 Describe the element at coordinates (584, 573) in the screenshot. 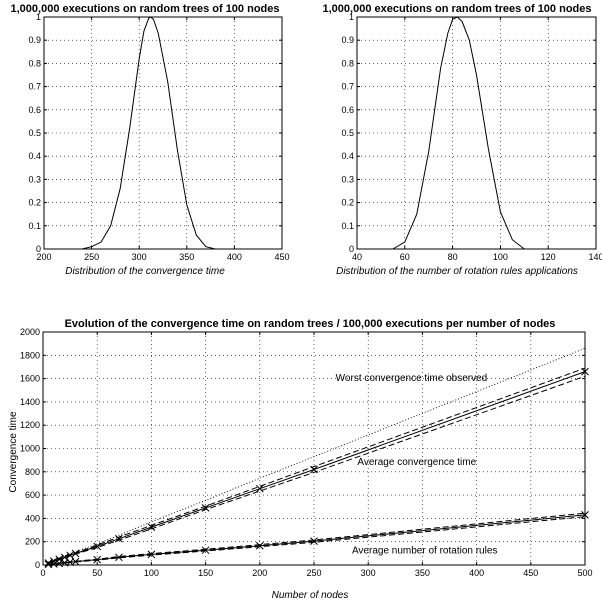

I see `x-tick-label: 500` at that location.